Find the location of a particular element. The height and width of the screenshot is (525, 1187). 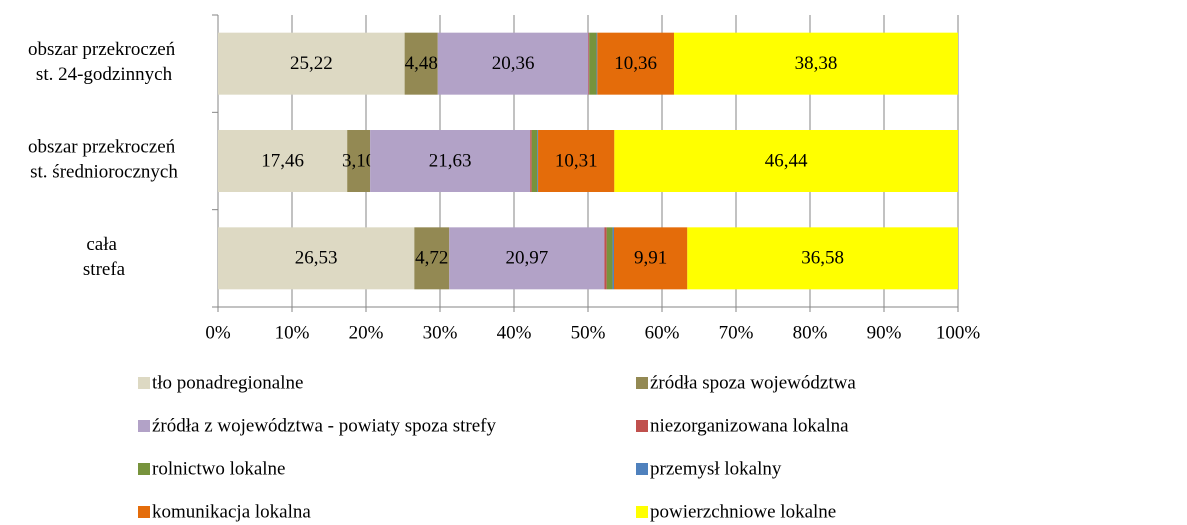

data-label: 21,63 is located at coordinates (450, 160).